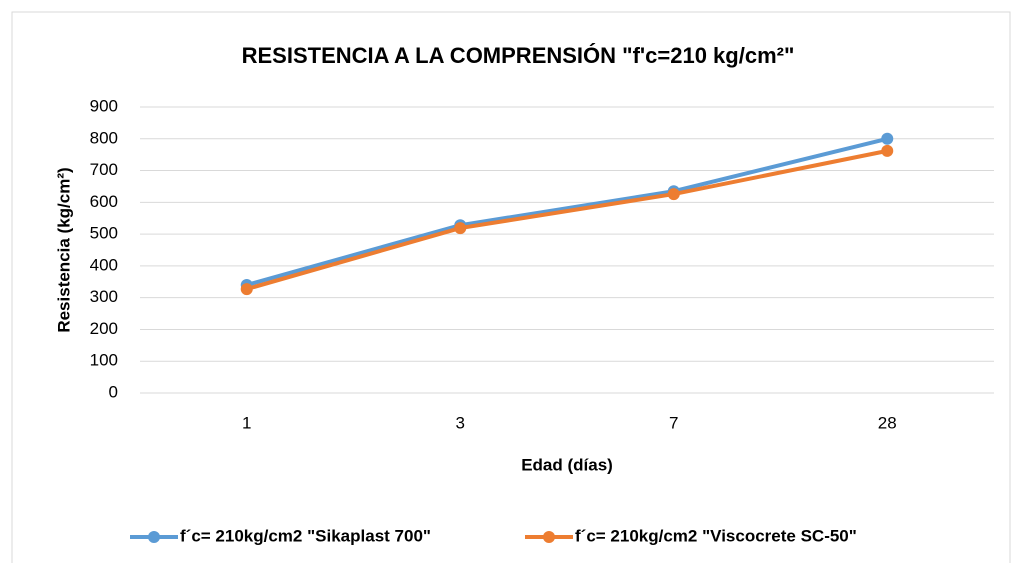 This screenshot has width=1011, height=563. What do you see at coordinates (63, 249) in the screenshot?
I see `y-axis-title: Resistencia (kg/cm²)` at bounding box center [63, 249].